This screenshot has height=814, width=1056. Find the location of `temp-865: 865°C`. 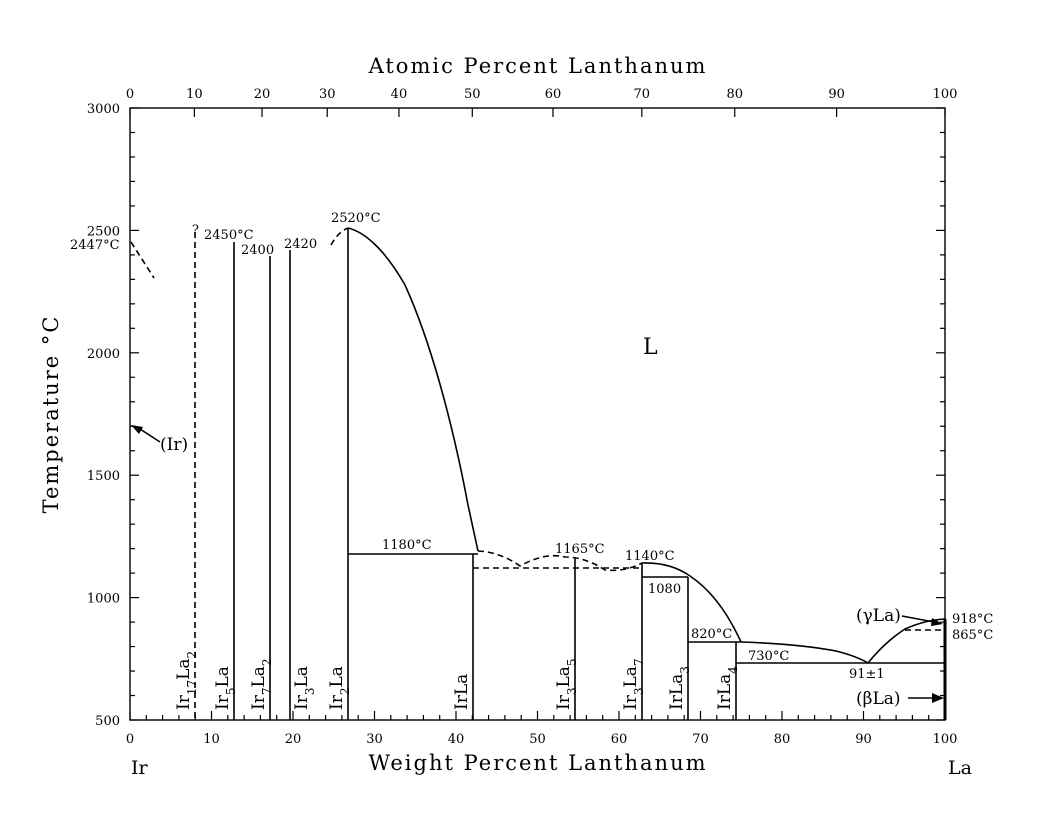

temp-865: 865°C is located at coordinates (972, 635).